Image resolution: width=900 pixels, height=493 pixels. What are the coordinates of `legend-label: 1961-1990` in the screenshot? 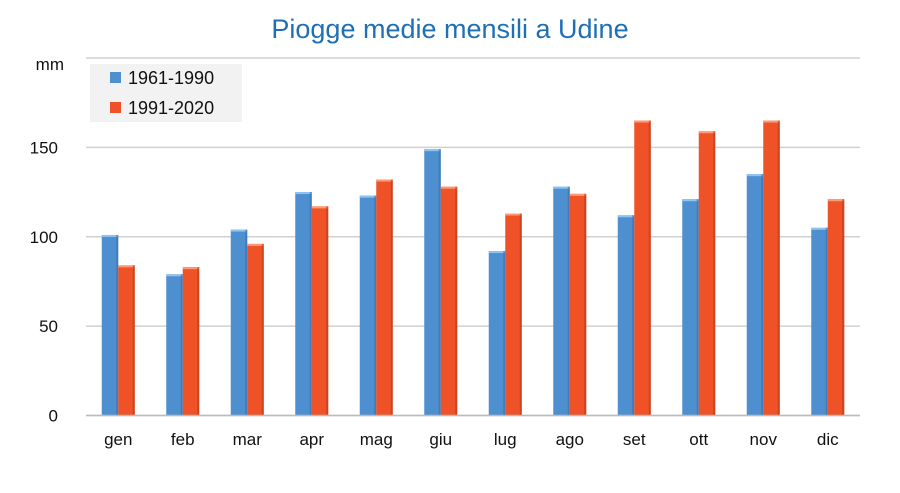 It's located at (171, 78).